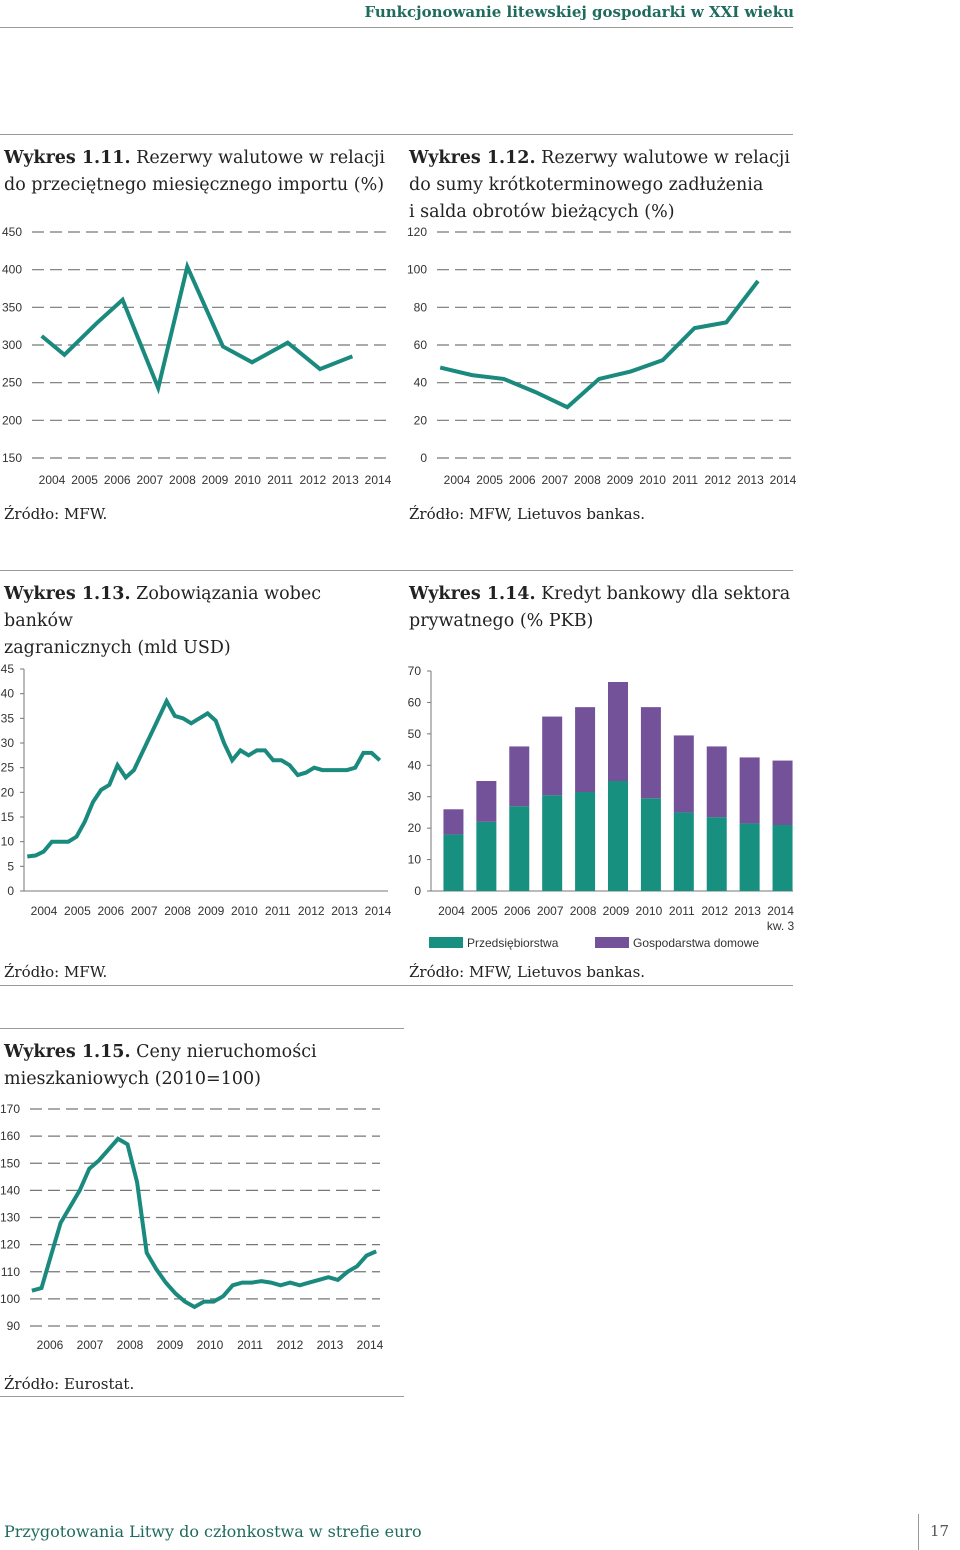 This screenshot has width=960, height=1550. Describe the element at coordinates (12, 420) in the screenshot. I see `y-tick-label: 200` at that location.